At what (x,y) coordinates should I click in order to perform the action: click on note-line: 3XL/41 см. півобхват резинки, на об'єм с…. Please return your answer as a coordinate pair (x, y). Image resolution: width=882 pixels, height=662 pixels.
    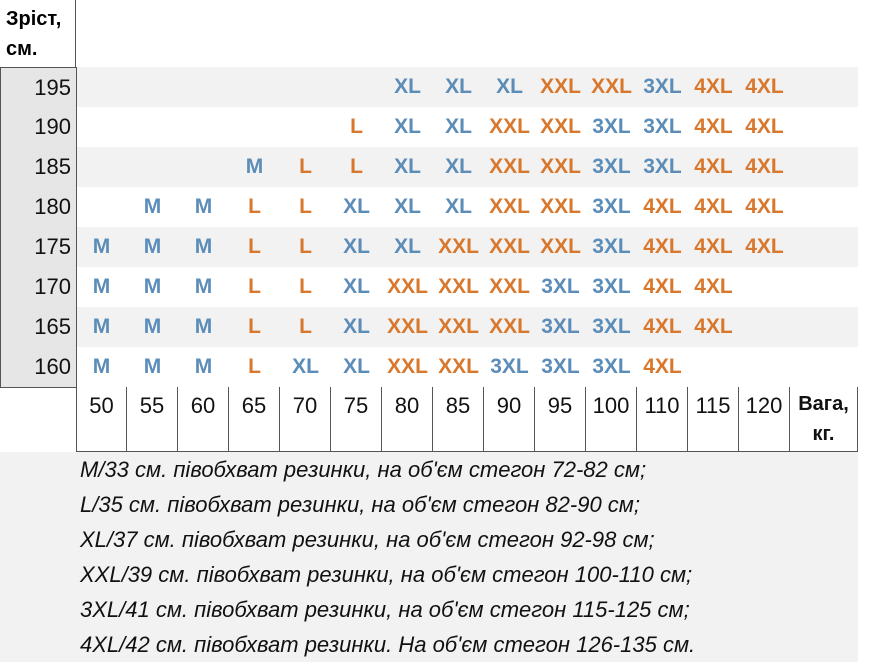
    Looking at the image, I should click on (385, 609).